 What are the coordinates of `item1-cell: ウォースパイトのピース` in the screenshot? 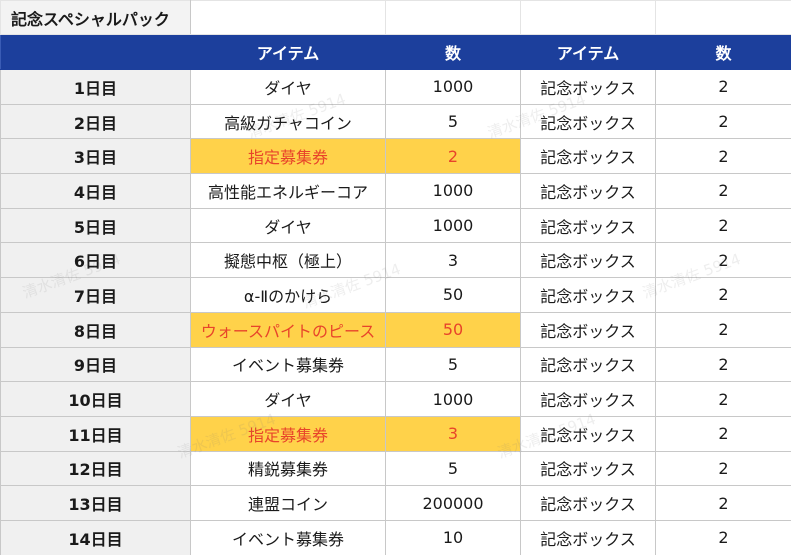 It's located at (288, 329).